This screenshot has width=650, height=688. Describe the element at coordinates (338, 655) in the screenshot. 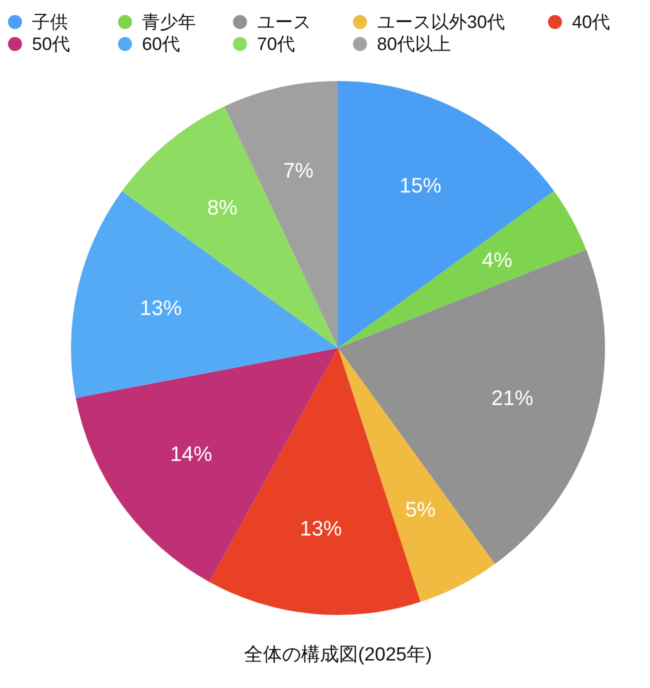

I see `text: 全体の構成図(2025年)` at that location.